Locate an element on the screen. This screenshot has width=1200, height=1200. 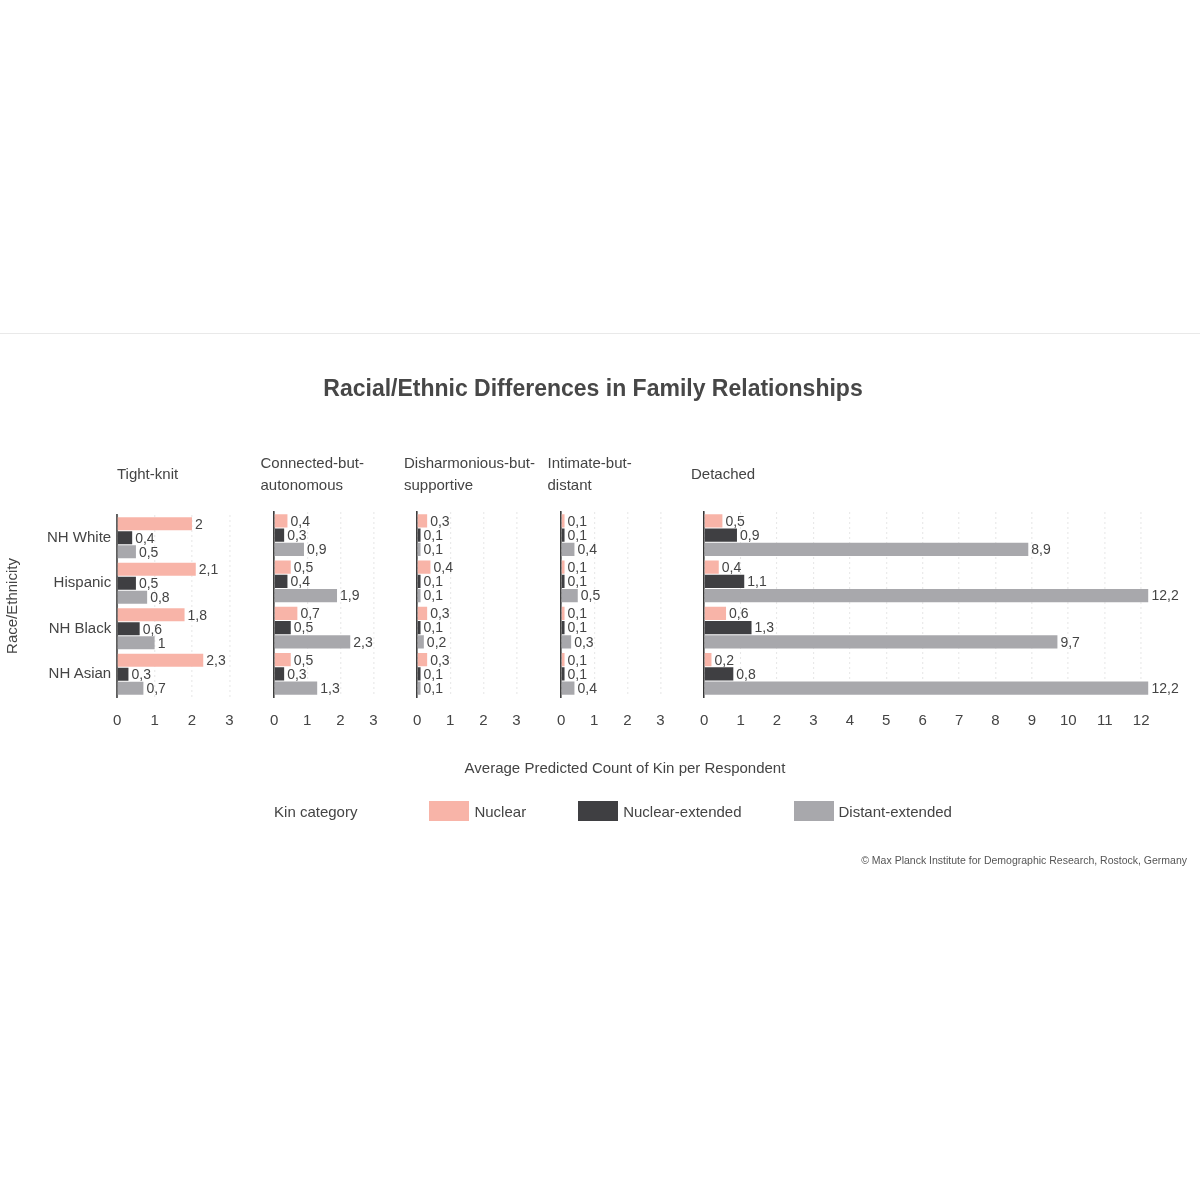
data-label: 1,8 is located at coordinates (197, 614).